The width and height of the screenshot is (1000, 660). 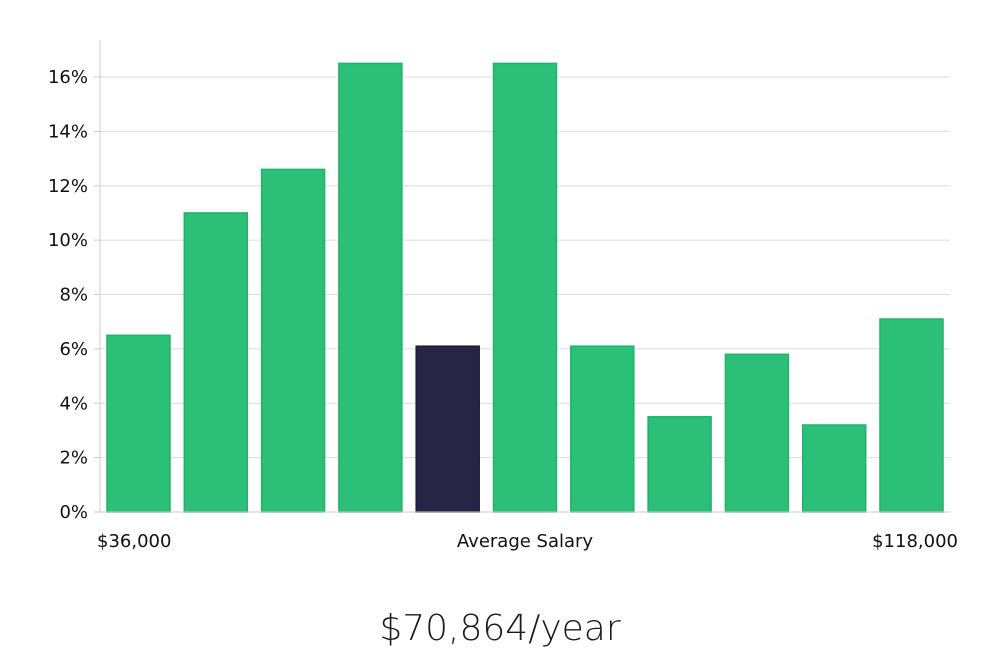 I want to click on range-min-label: $36,000, so click(x=134, y=541).